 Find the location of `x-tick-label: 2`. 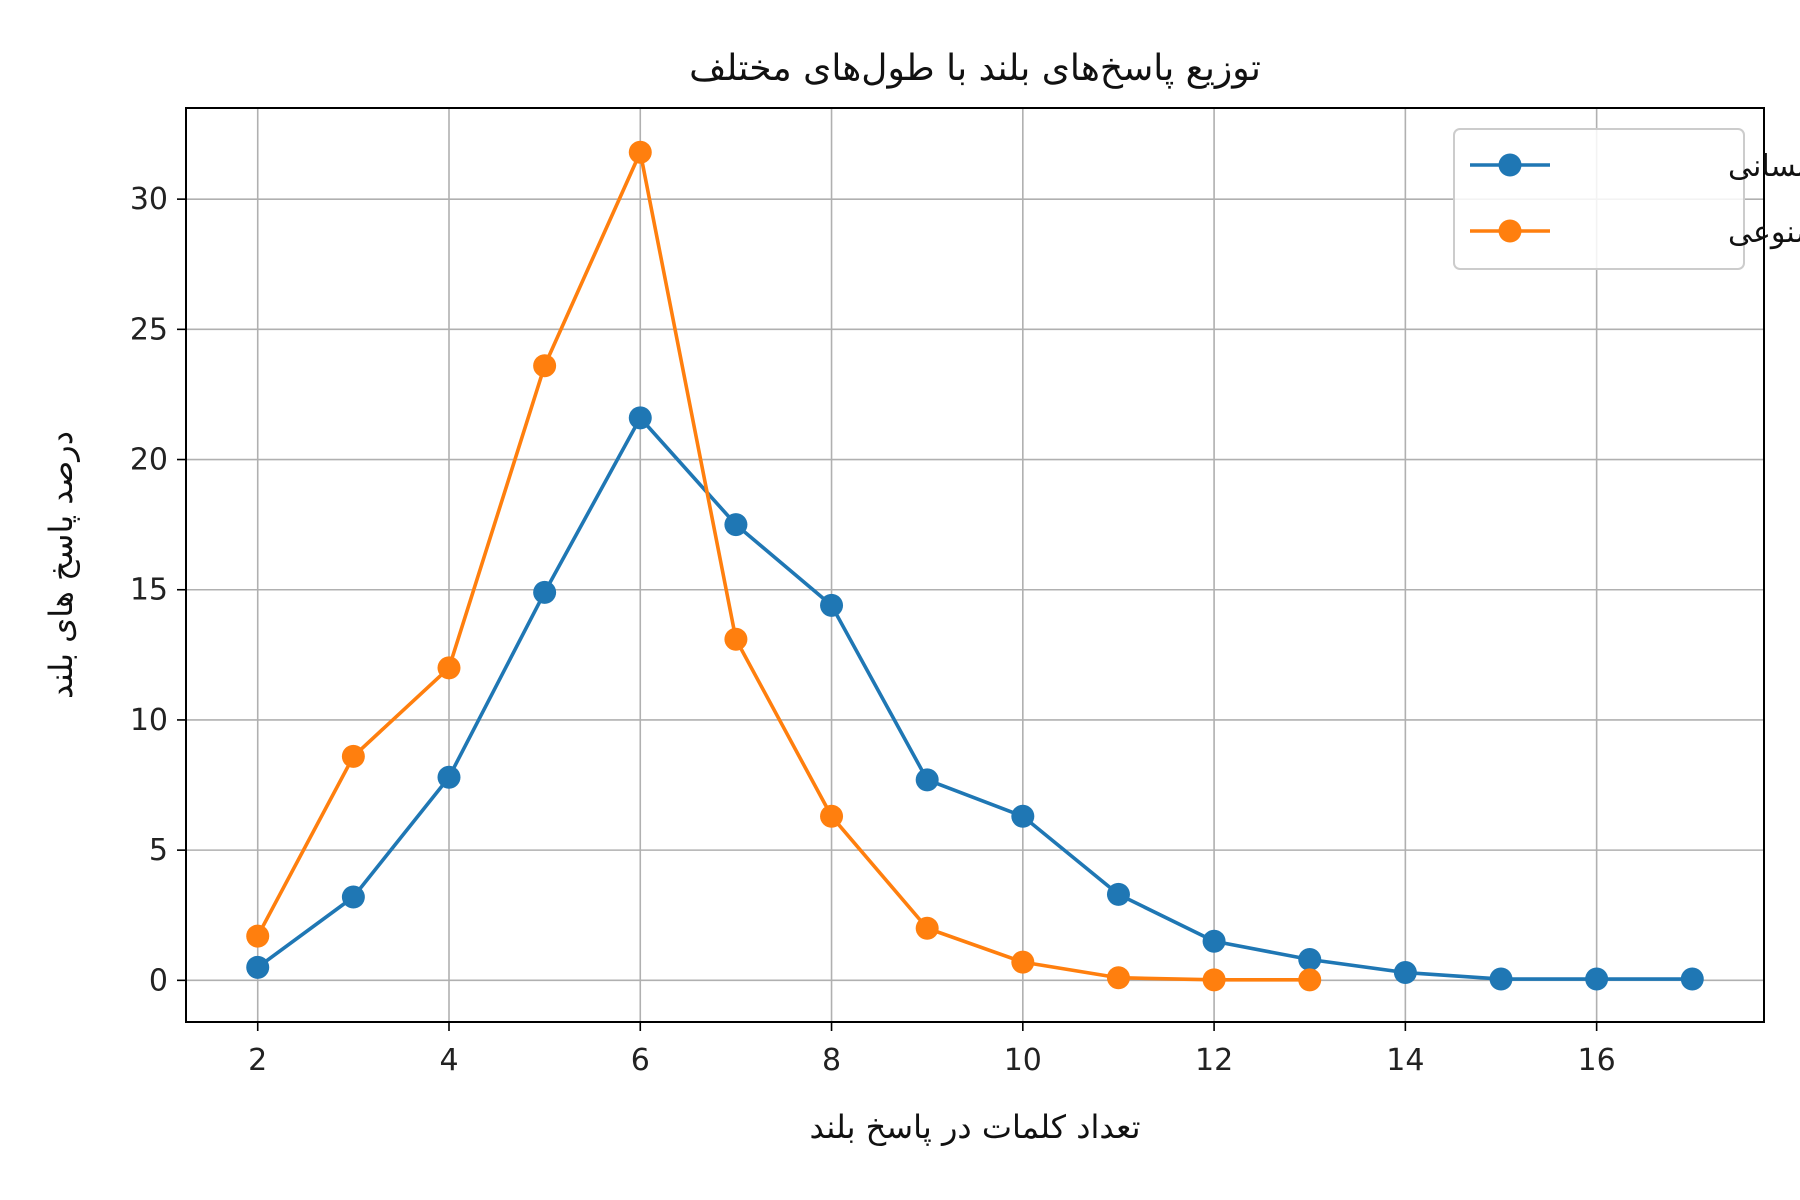

x-tick-label: 2 is located at coordinates (257, 1060).